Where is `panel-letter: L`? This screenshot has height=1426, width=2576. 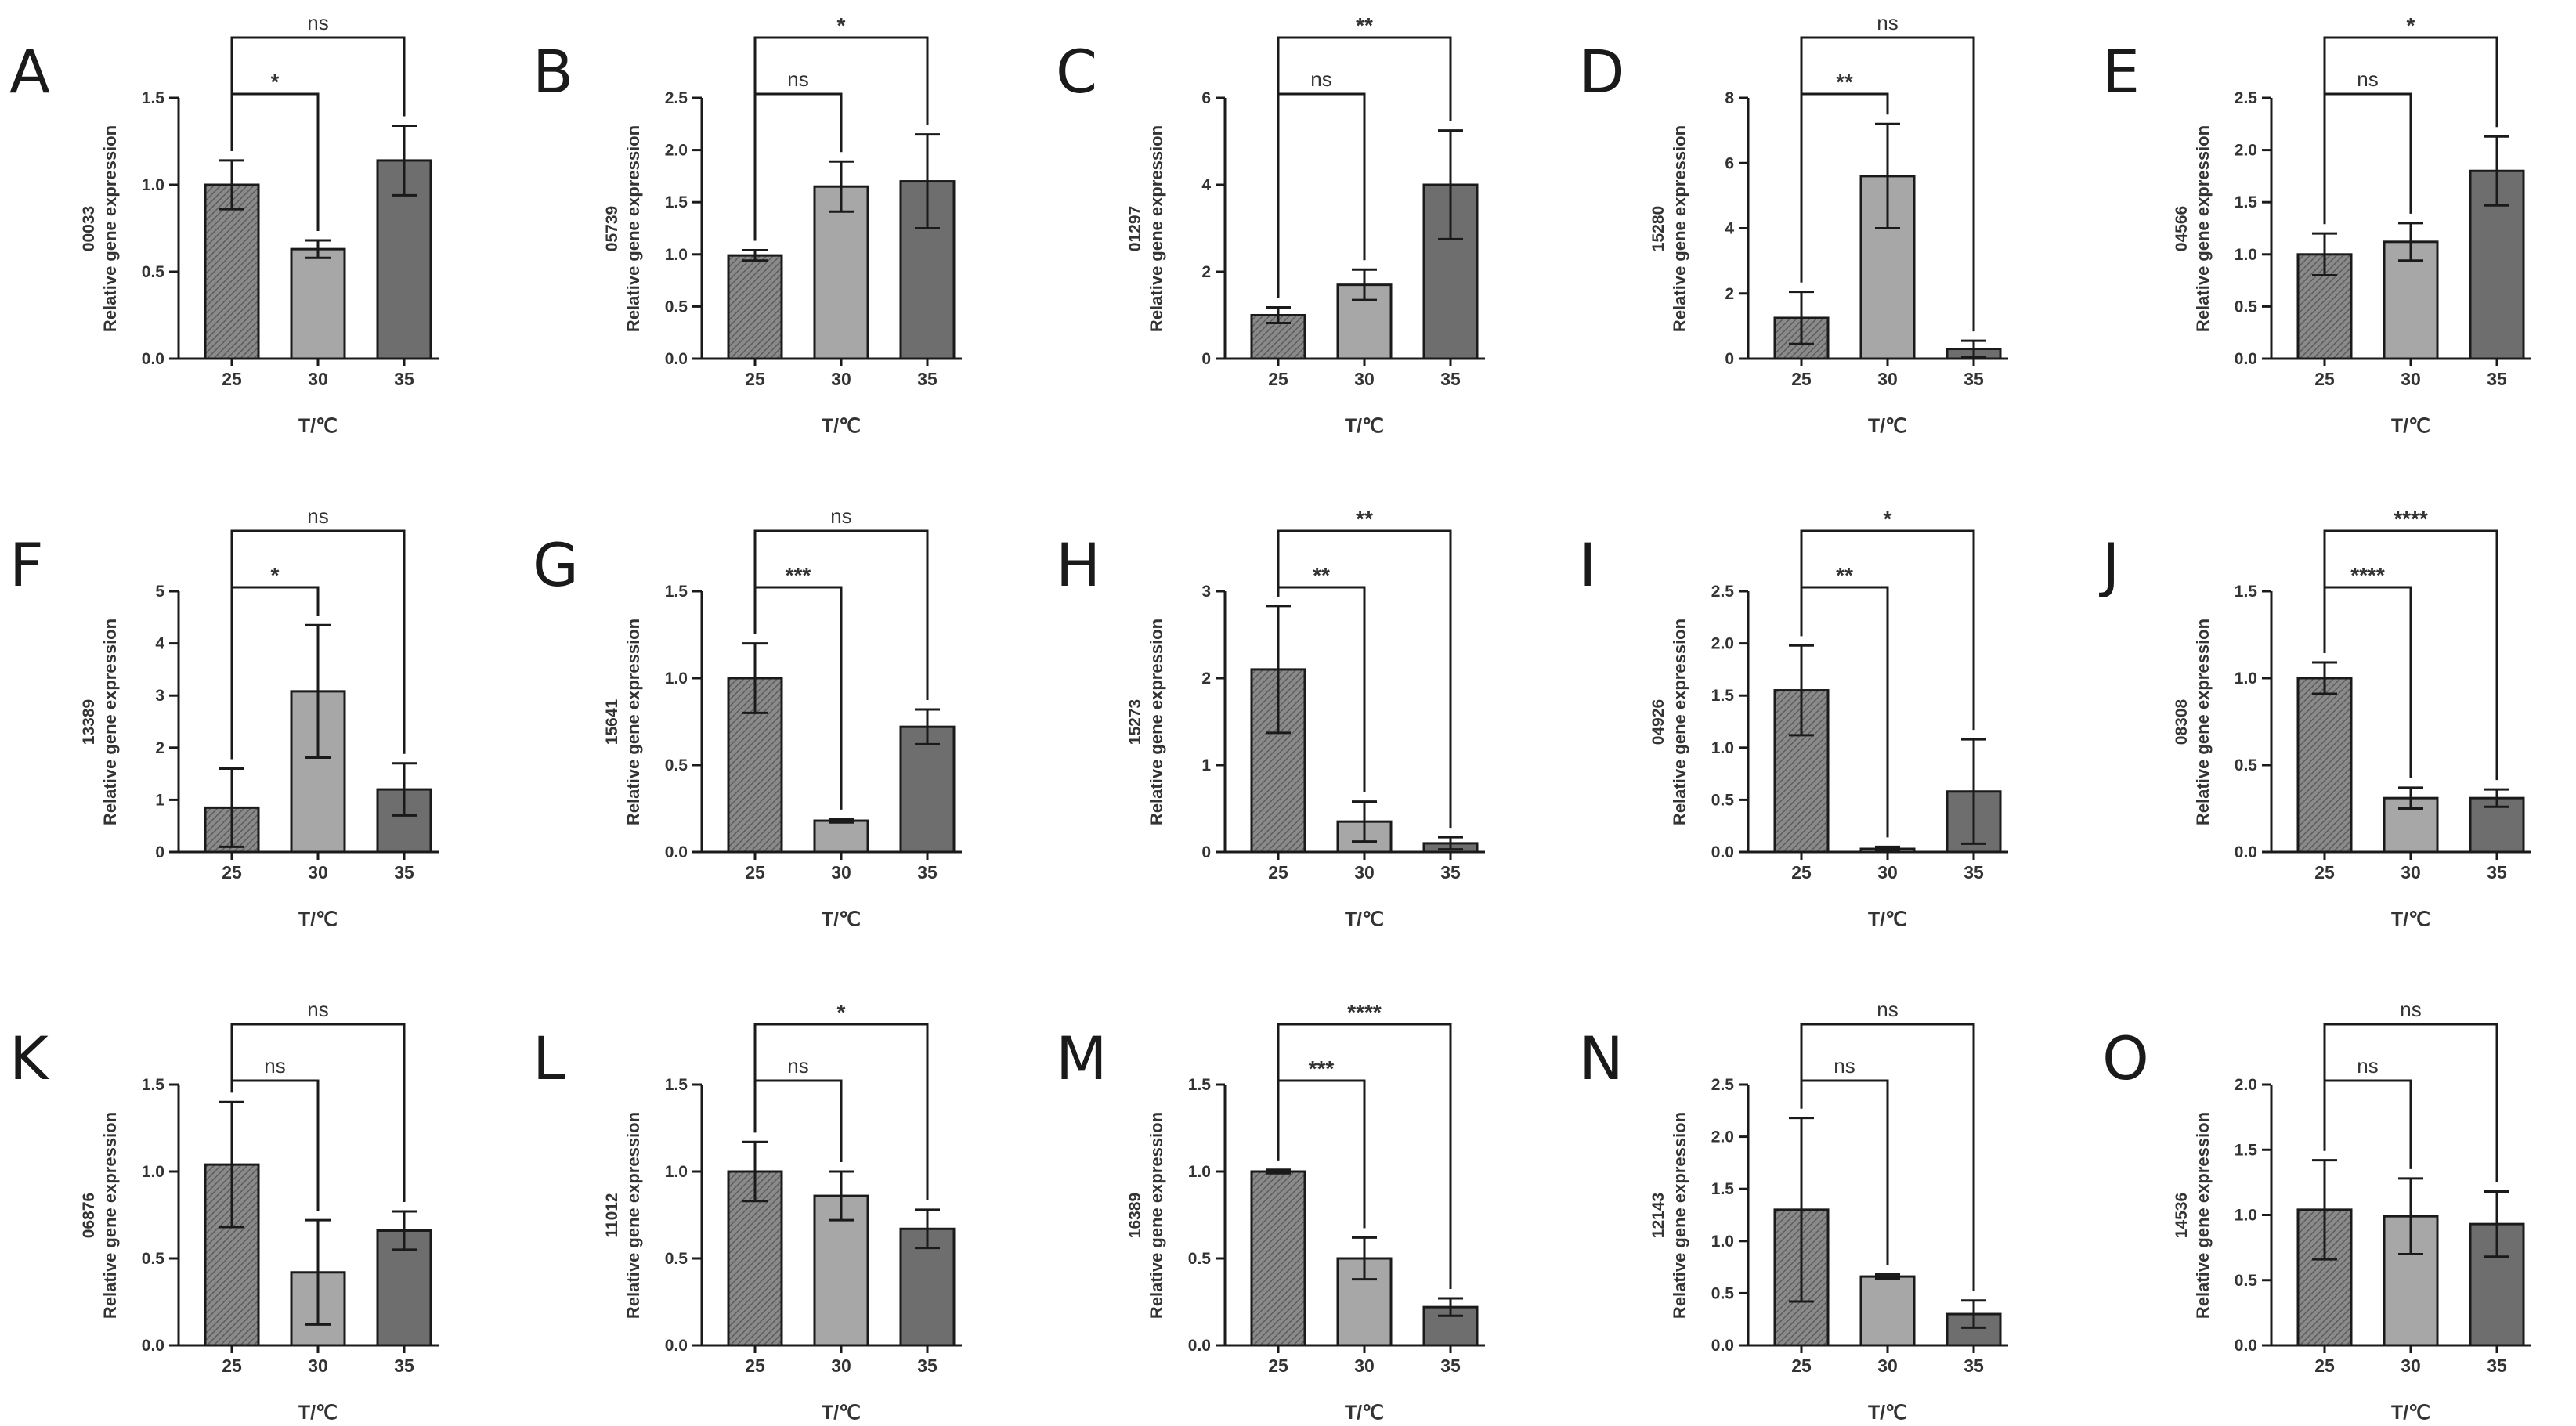 panel-letter: L is located at coordinates (549, 1058).